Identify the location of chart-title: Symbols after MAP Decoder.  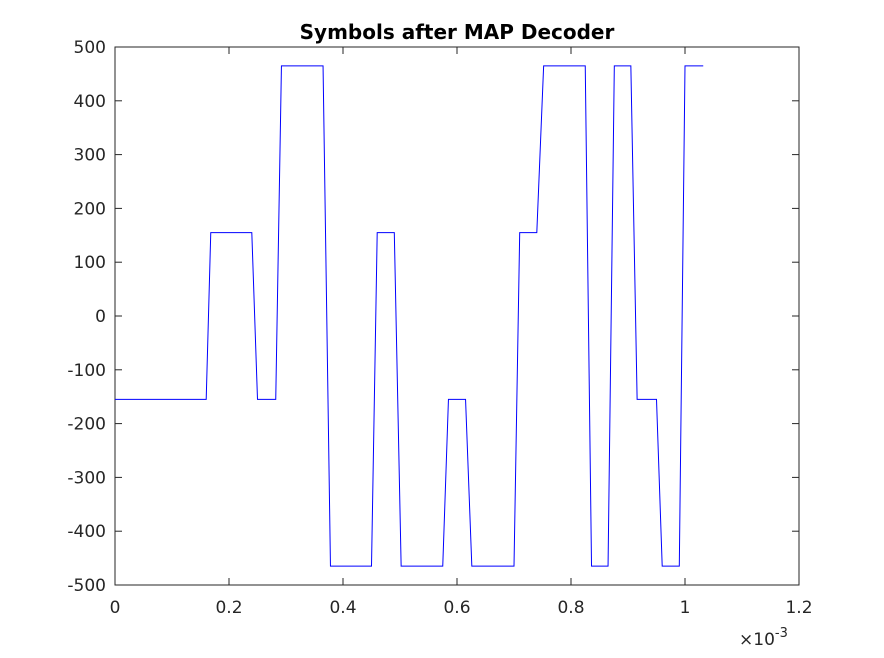
(457, 32).